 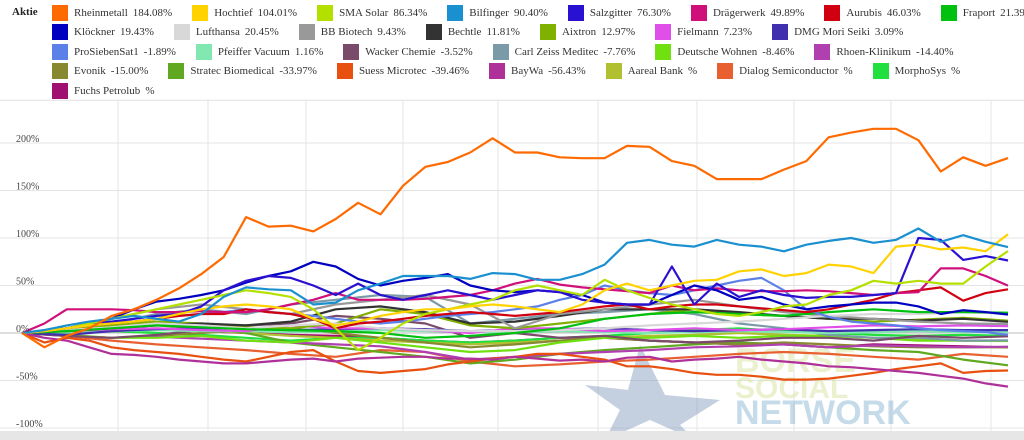 I want to click on legend-item-dialog-semiconductor: Dialog Semiconductor%, so click(x=785, y=71).